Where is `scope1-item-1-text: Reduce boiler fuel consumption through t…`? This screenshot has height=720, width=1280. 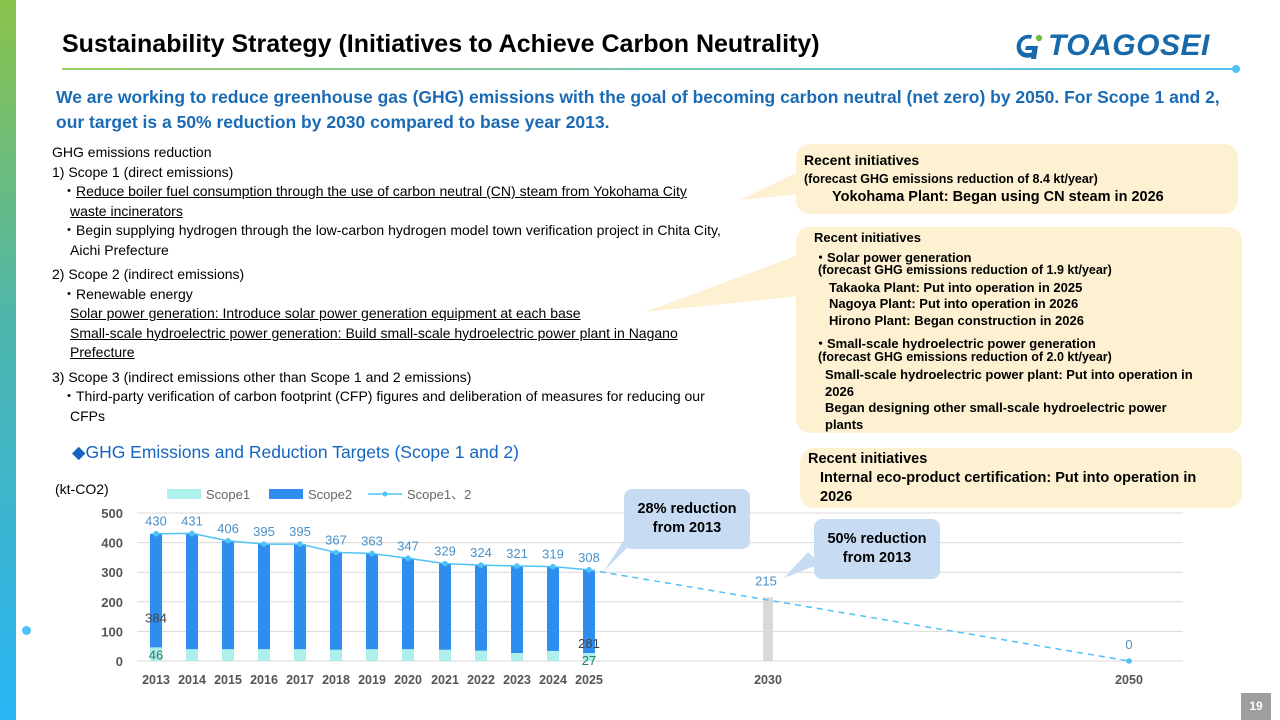
scope1-item-1-text: Reduce boiler fuel consumption through t… is located at coordinates (381, 191).